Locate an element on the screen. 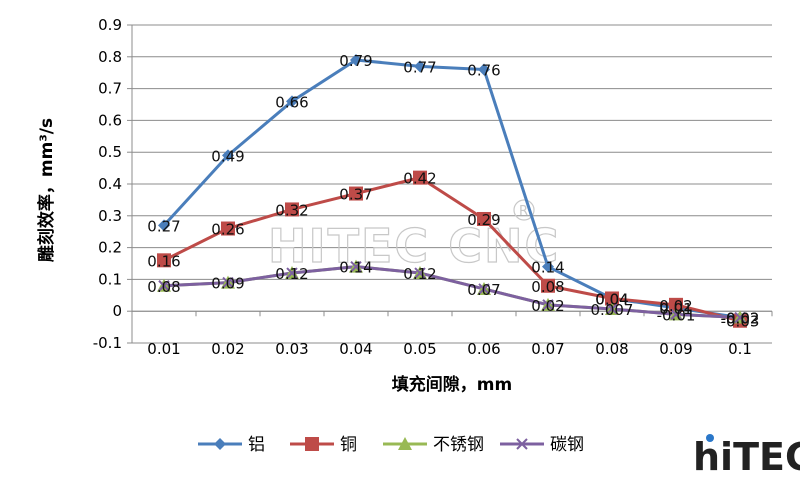 The height and width of the screenshot is (483, 800). x-tick-label: 0.05 is located at coordinates (419, 349).